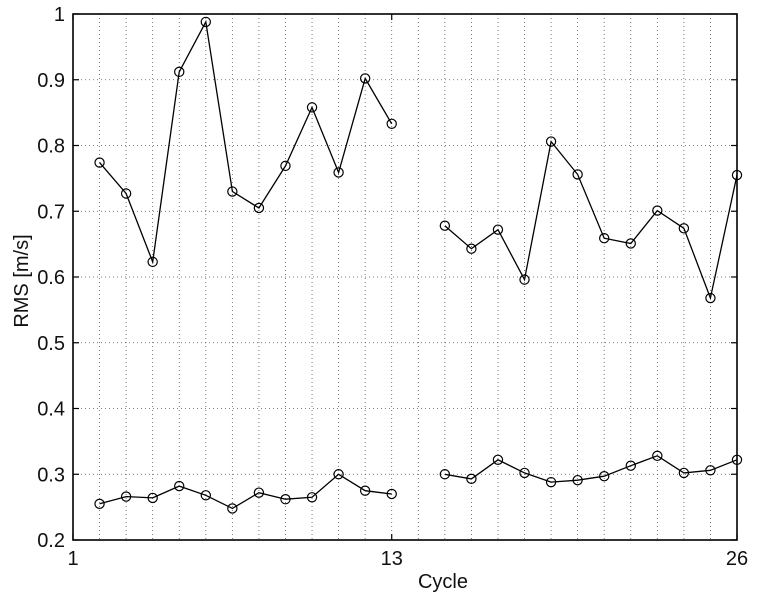 The height and width of the screenshot is (600, 760). Describe the element at coordinates (51, 278) in the screenshot. I see `y-tick-label: 0.6` at that location.